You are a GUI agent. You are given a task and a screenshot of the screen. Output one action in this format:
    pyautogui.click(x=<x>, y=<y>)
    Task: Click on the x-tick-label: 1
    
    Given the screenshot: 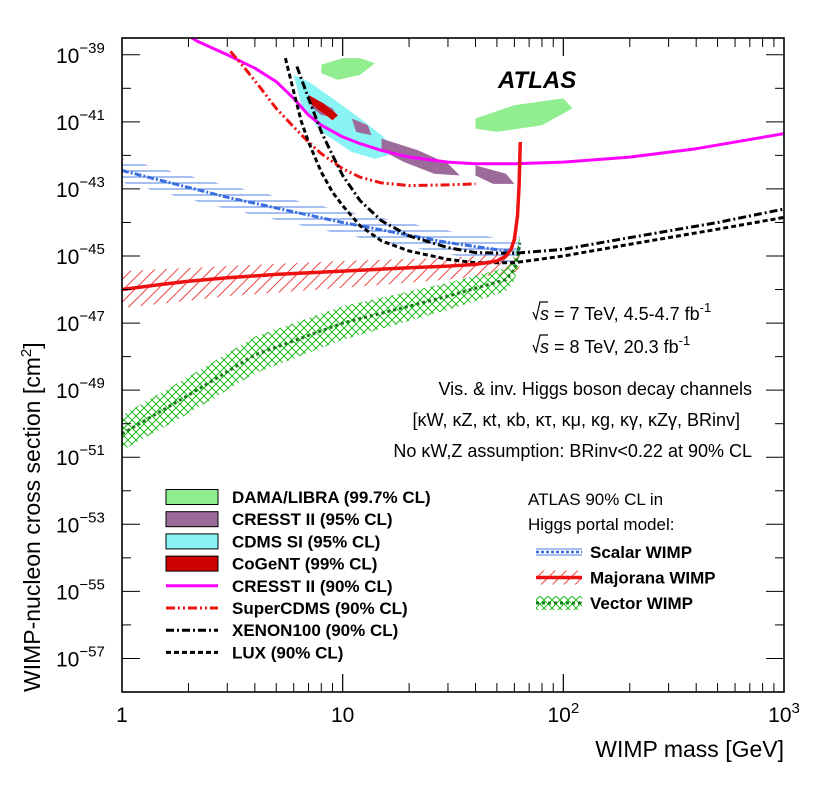 What is the action you would take?
    pyautogui.click(x=122, y=715)
    